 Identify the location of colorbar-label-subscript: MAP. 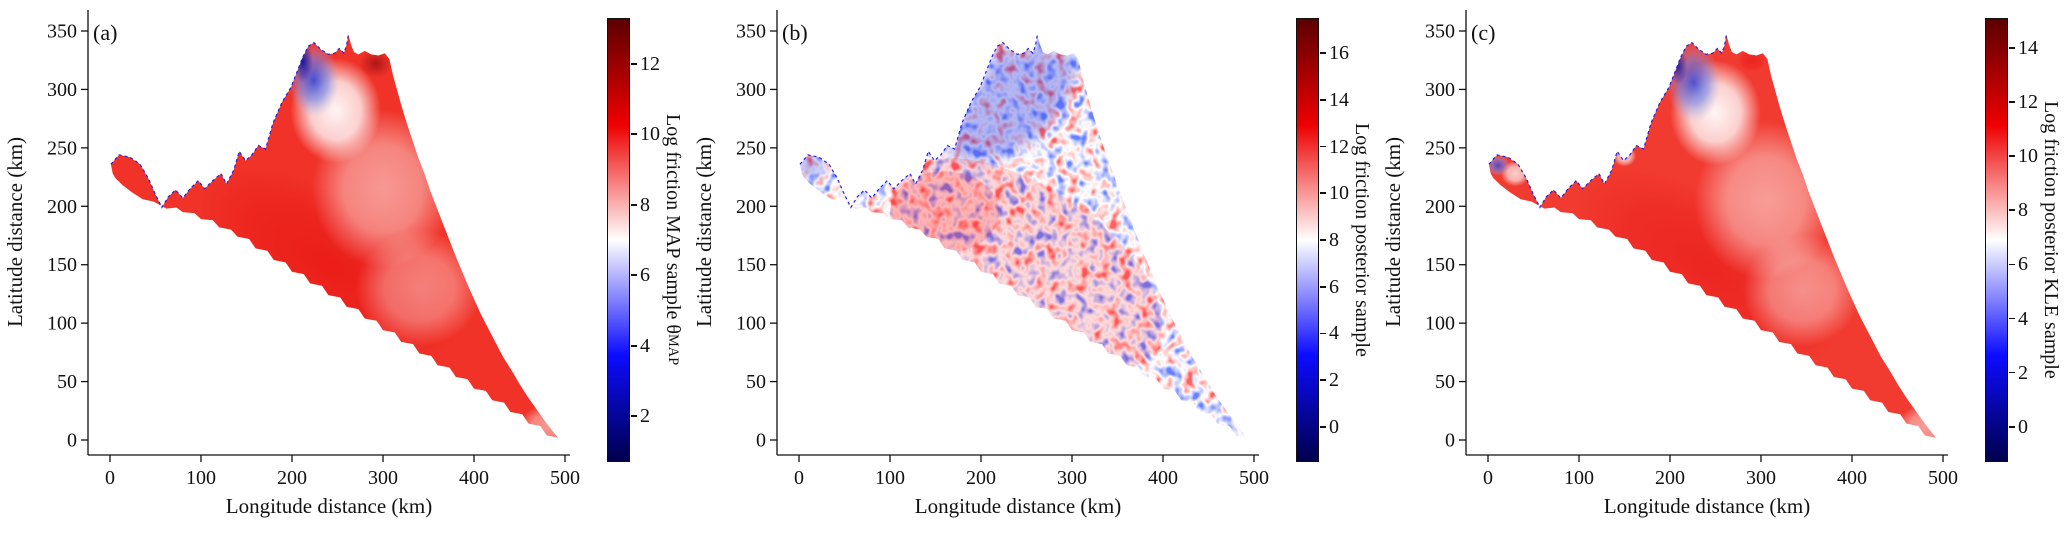
(673, 350).